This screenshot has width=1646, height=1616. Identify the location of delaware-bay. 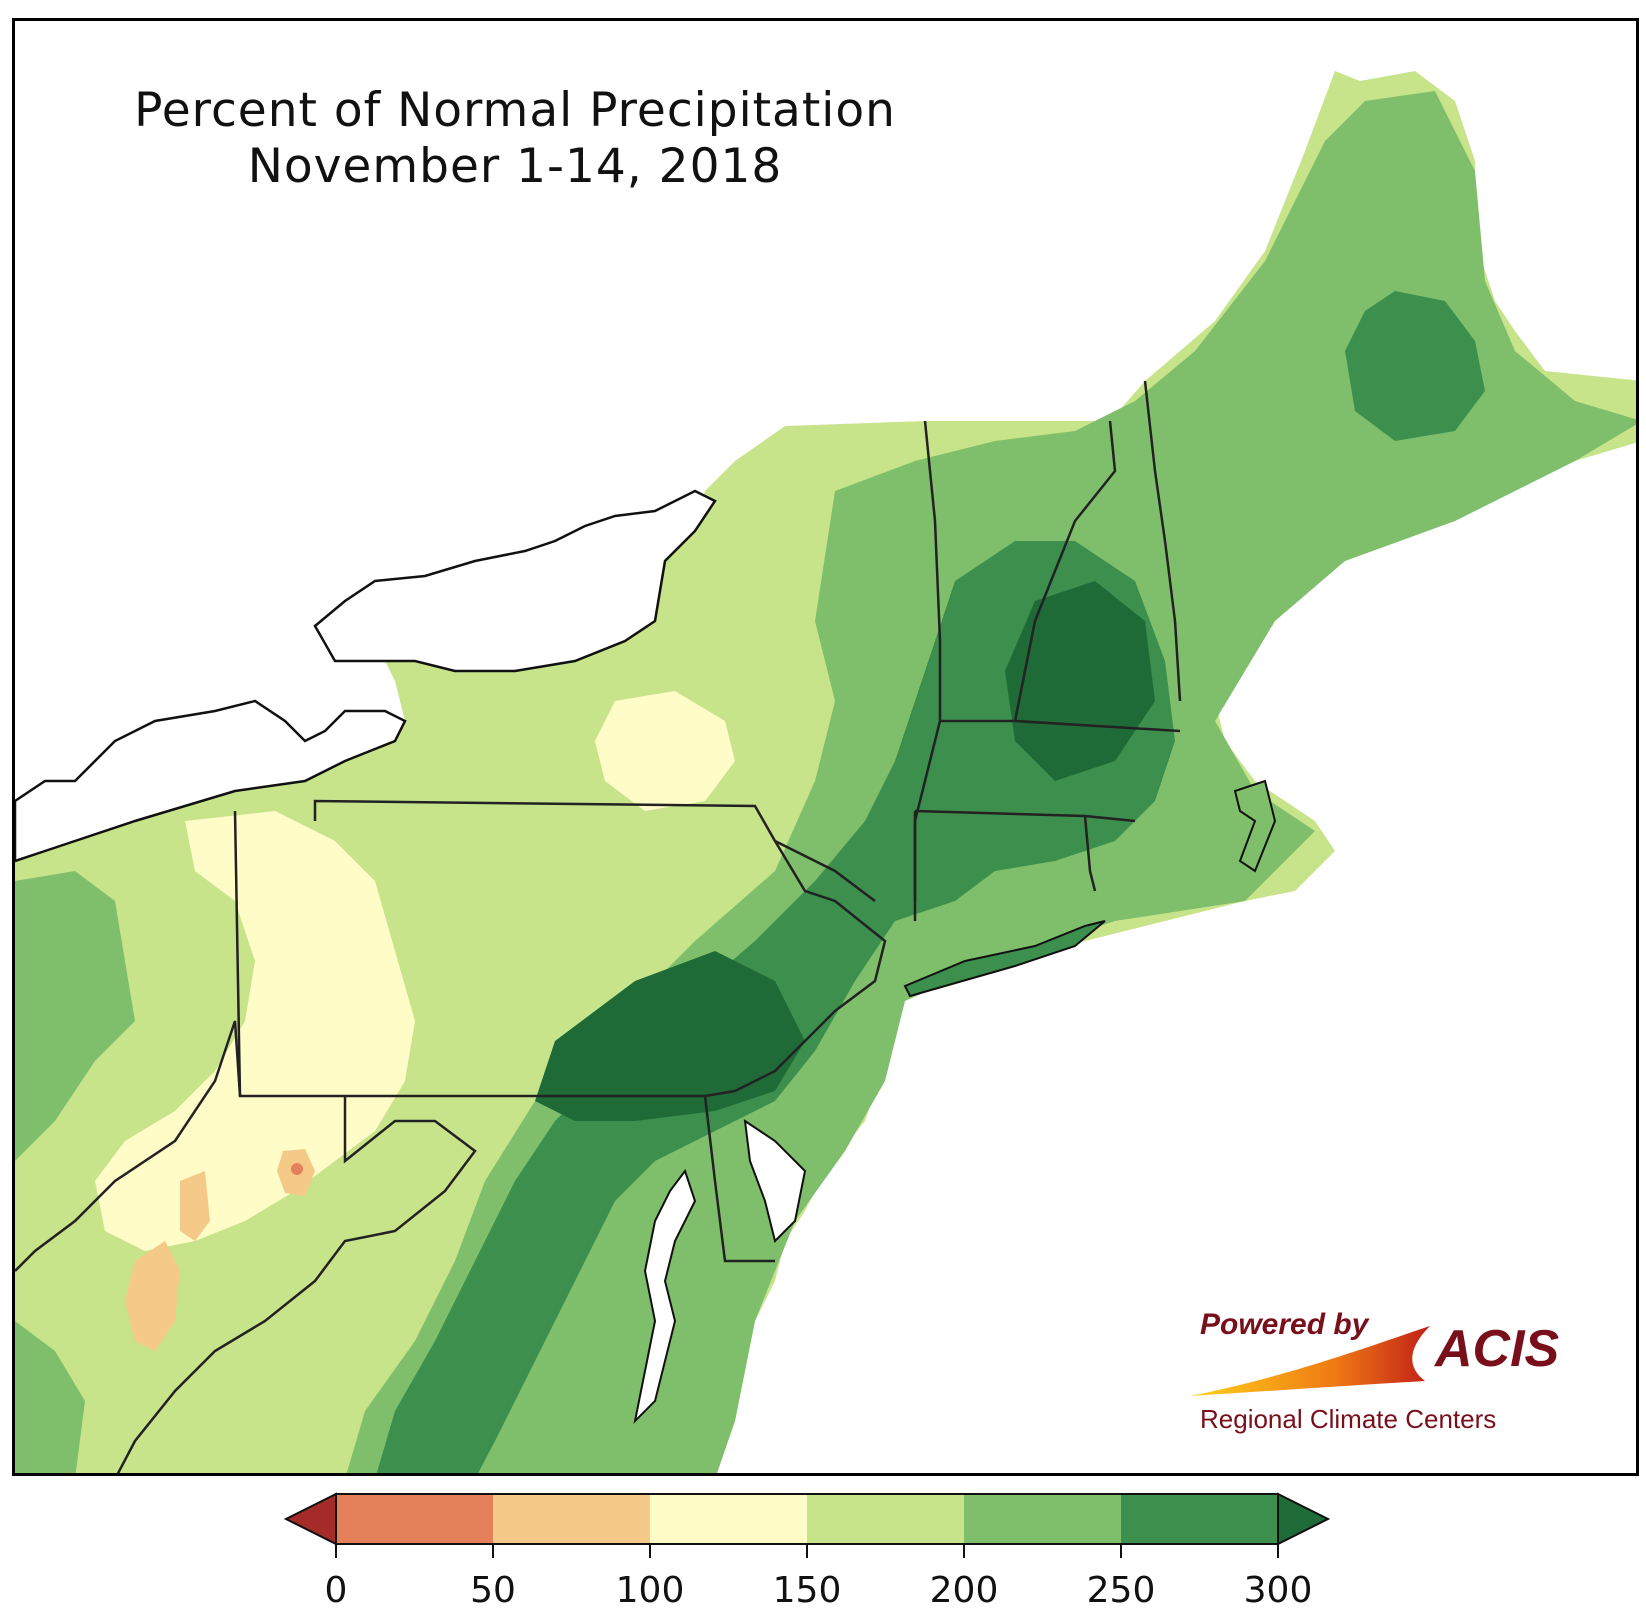
(775, 1180).